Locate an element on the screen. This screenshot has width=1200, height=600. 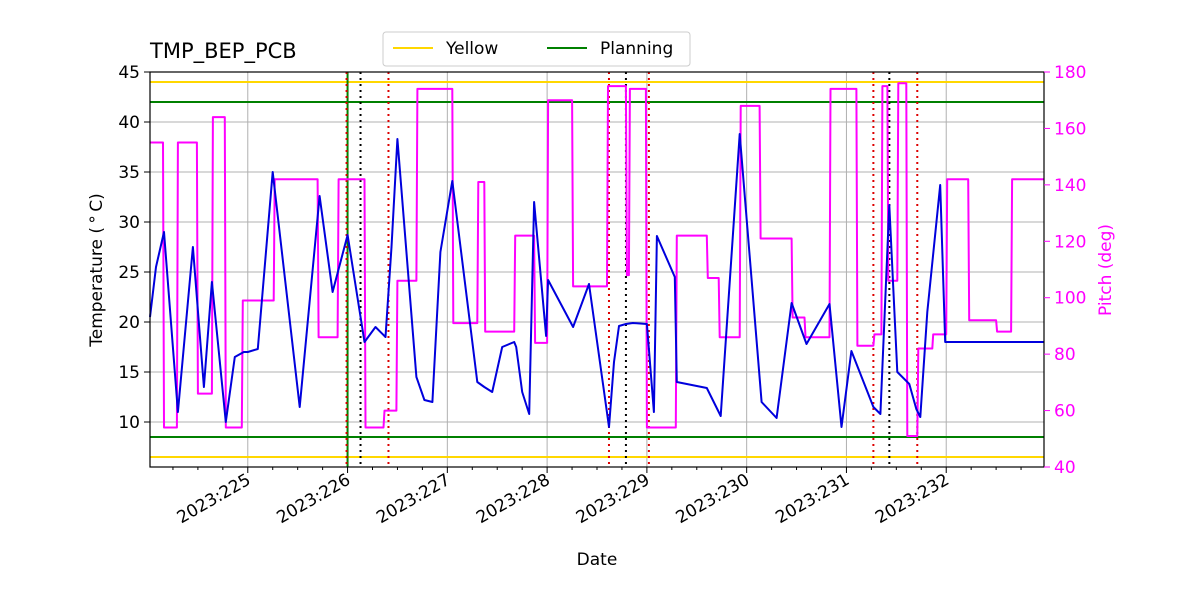
legend: Yellow Planning is located at coordinates (536, 49).